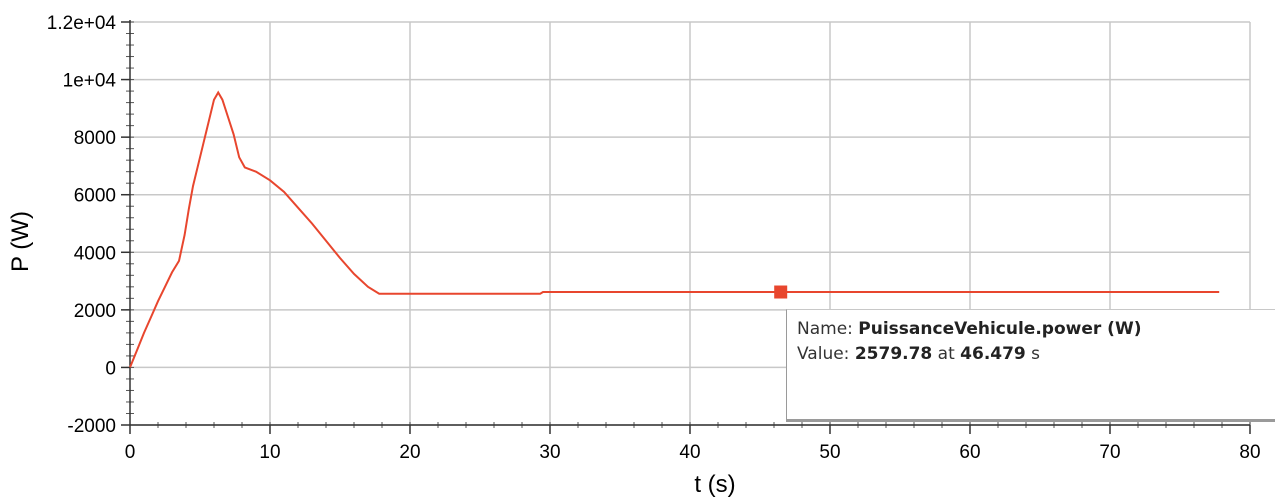  What do you see at coordinates (993, 354) in the screenshot?
I see `tooltip-time-value: 46.479` at bounding box center [993, 354].